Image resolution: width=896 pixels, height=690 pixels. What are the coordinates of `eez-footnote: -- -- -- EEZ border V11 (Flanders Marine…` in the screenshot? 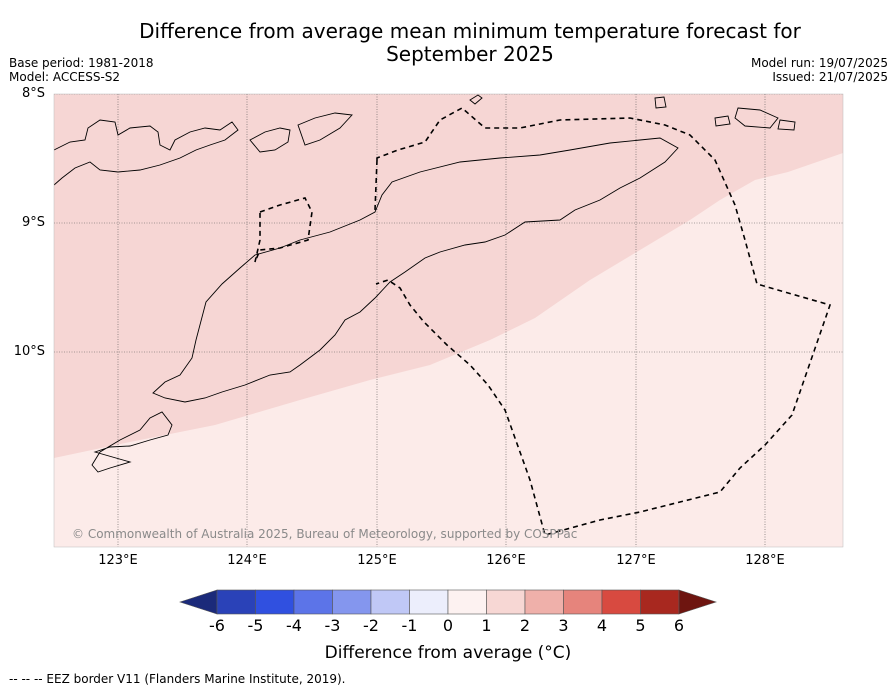 It's located at (177, 679).